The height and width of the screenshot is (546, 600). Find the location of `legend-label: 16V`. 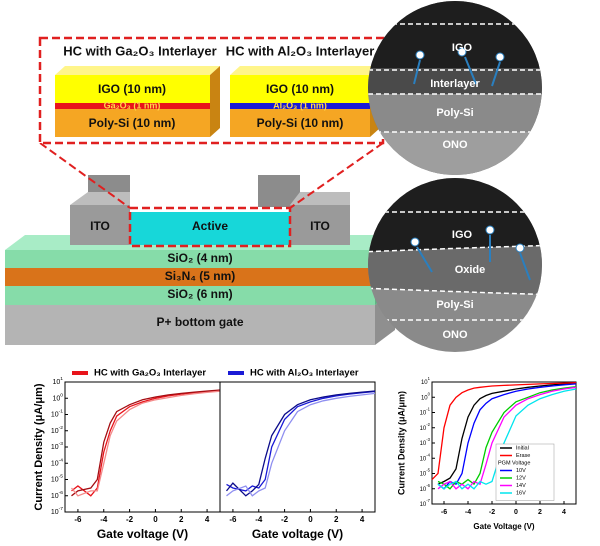

legend-label: 16V is located at coordinates (521, 493).